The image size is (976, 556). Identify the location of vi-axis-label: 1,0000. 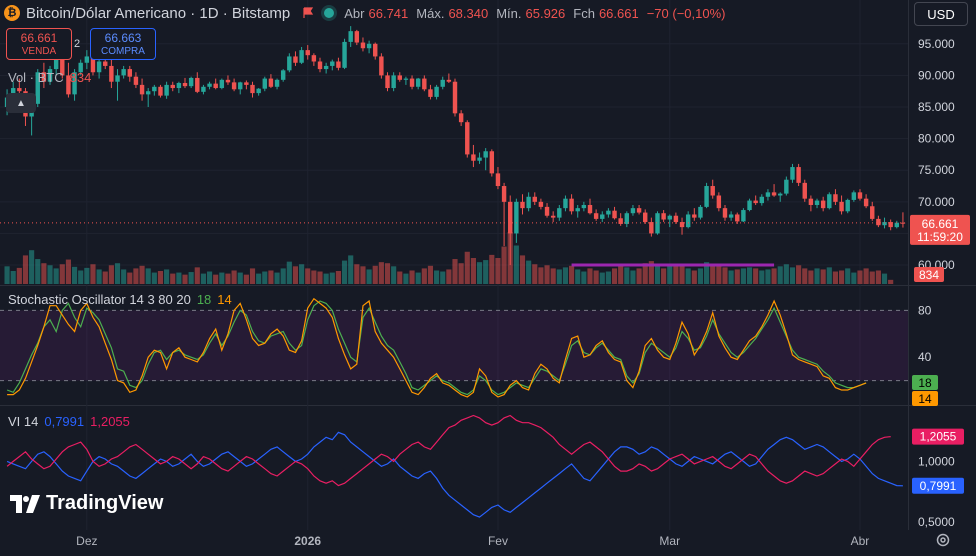
(936, 461).